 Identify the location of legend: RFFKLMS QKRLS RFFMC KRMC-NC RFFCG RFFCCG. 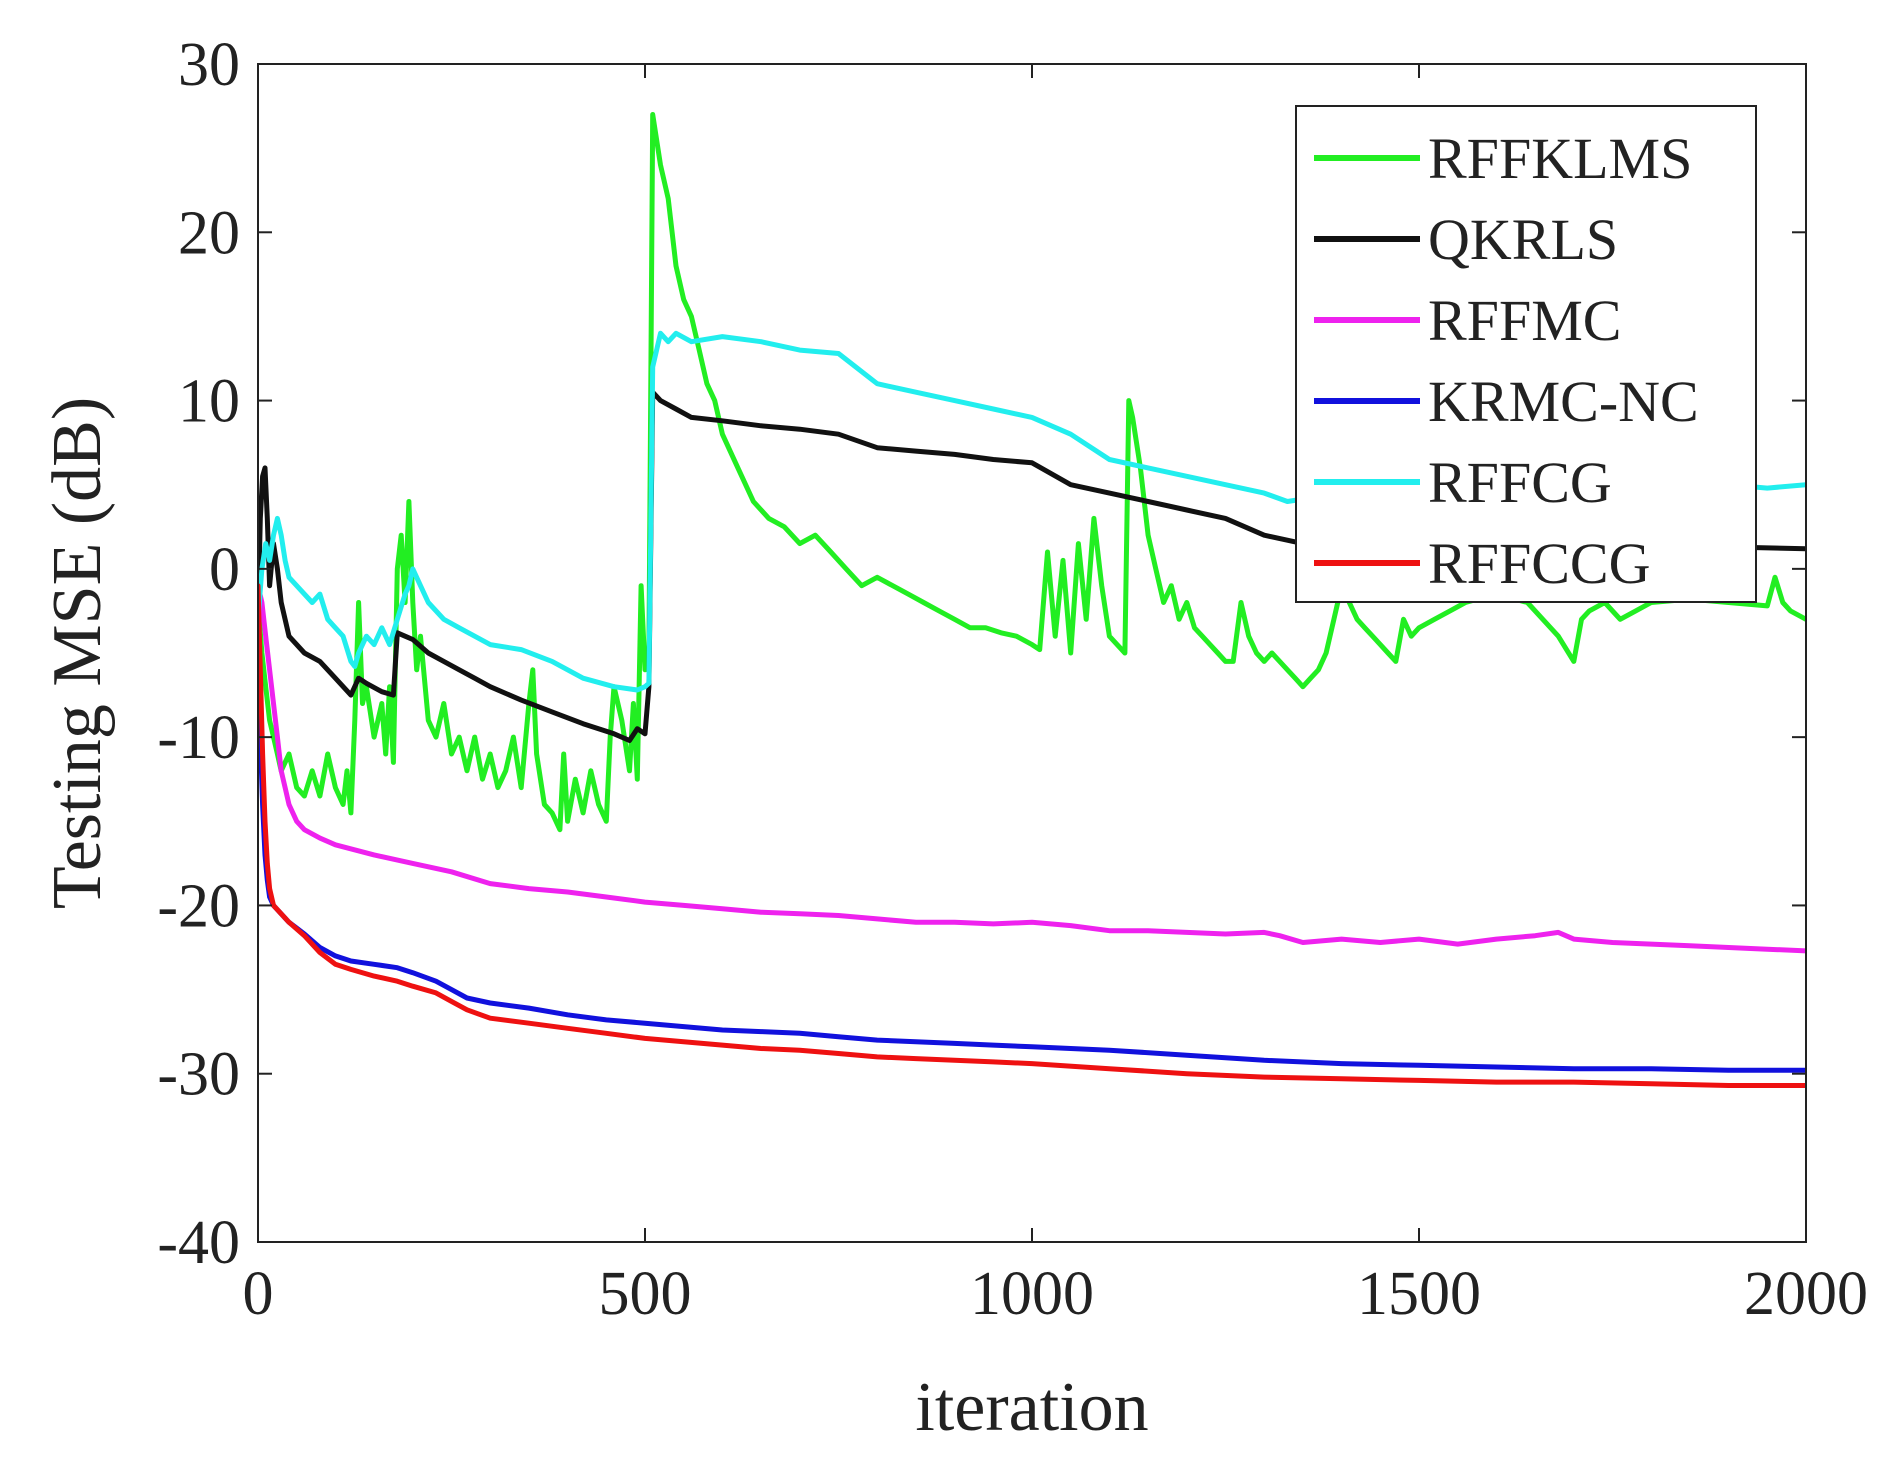
(1526, 354).